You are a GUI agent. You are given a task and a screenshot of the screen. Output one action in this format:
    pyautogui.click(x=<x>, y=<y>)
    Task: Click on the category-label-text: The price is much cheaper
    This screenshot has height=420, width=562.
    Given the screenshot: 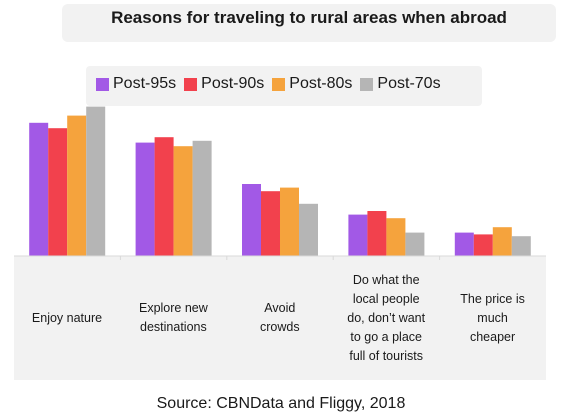 What is the action you would take?
    pyautogui.click(x=492, y=317)
    